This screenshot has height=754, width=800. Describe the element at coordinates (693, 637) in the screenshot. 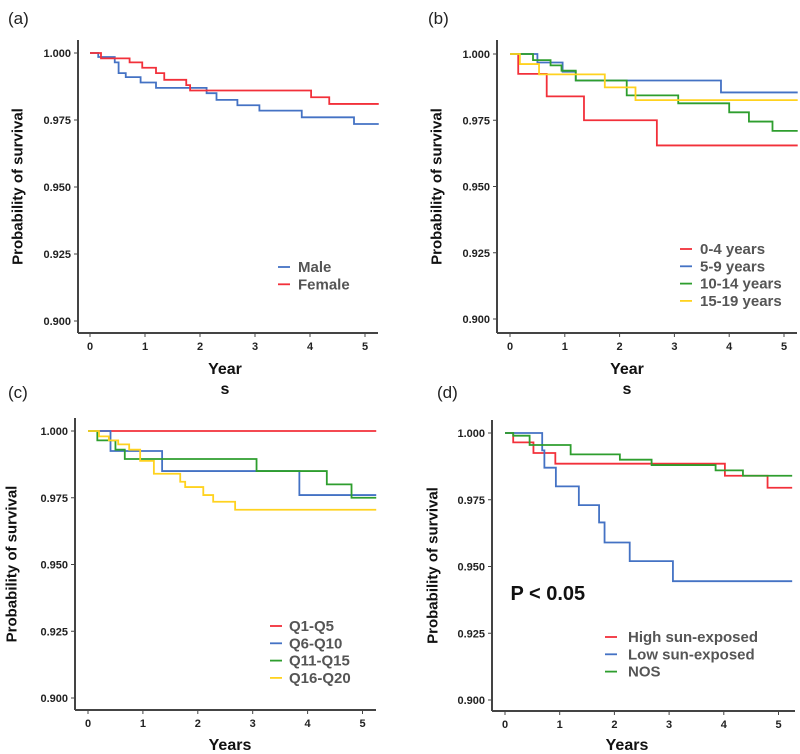

I see `legend-label: High sun-exposed` at that location.